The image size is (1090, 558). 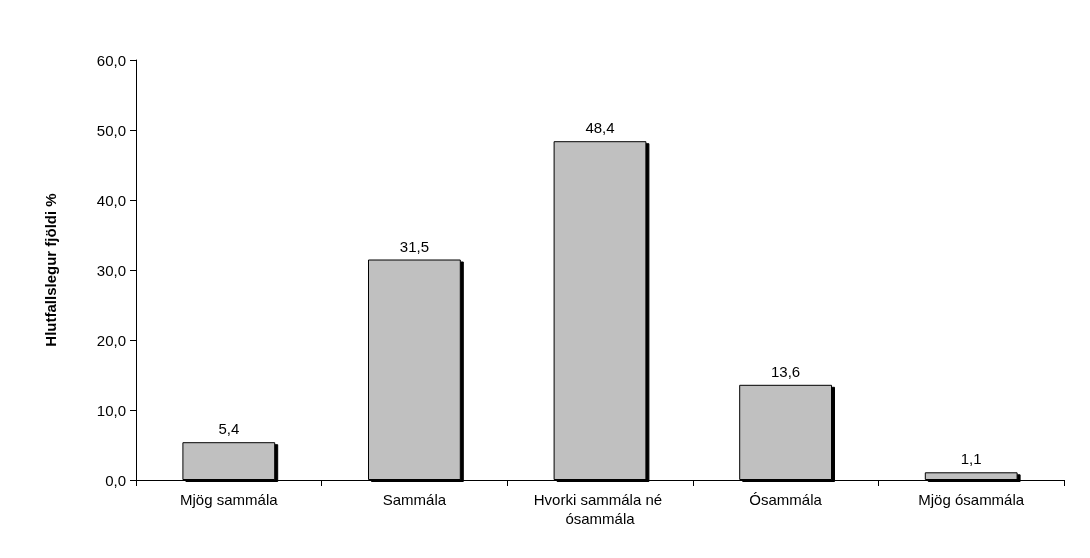 I want to click on data-label: 13,6, so click(x=786, y=371).